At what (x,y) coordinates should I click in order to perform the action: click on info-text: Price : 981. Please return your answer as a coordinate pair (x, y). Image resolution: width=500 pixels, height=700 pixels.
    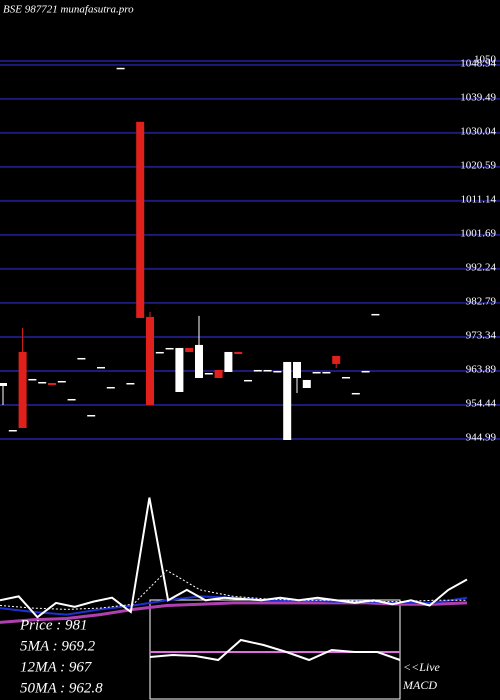
    Looking at the image, I should click on (53, 625).